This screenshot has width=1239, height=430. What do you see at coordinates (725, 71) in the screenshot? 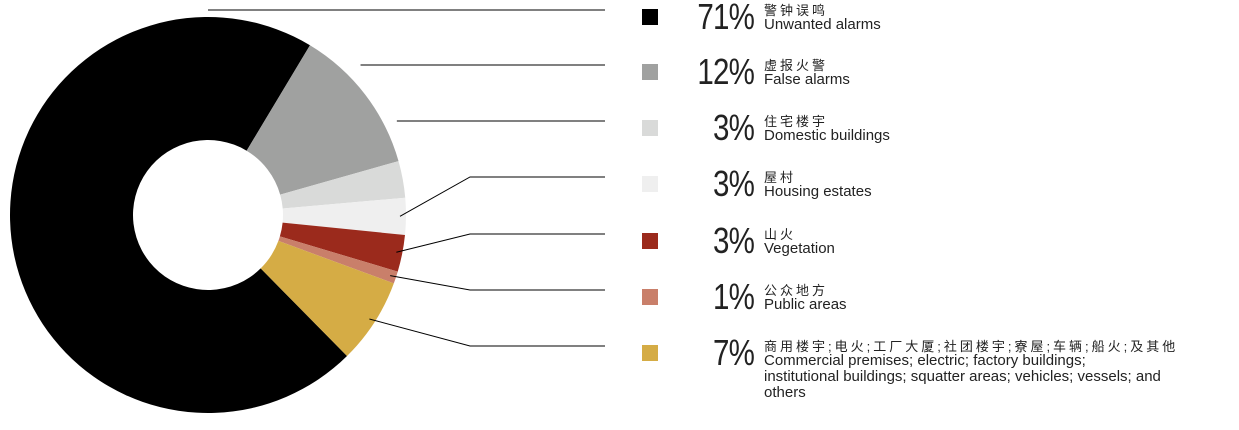
I see `value-label: 12%` at bounding box center [725, 71].